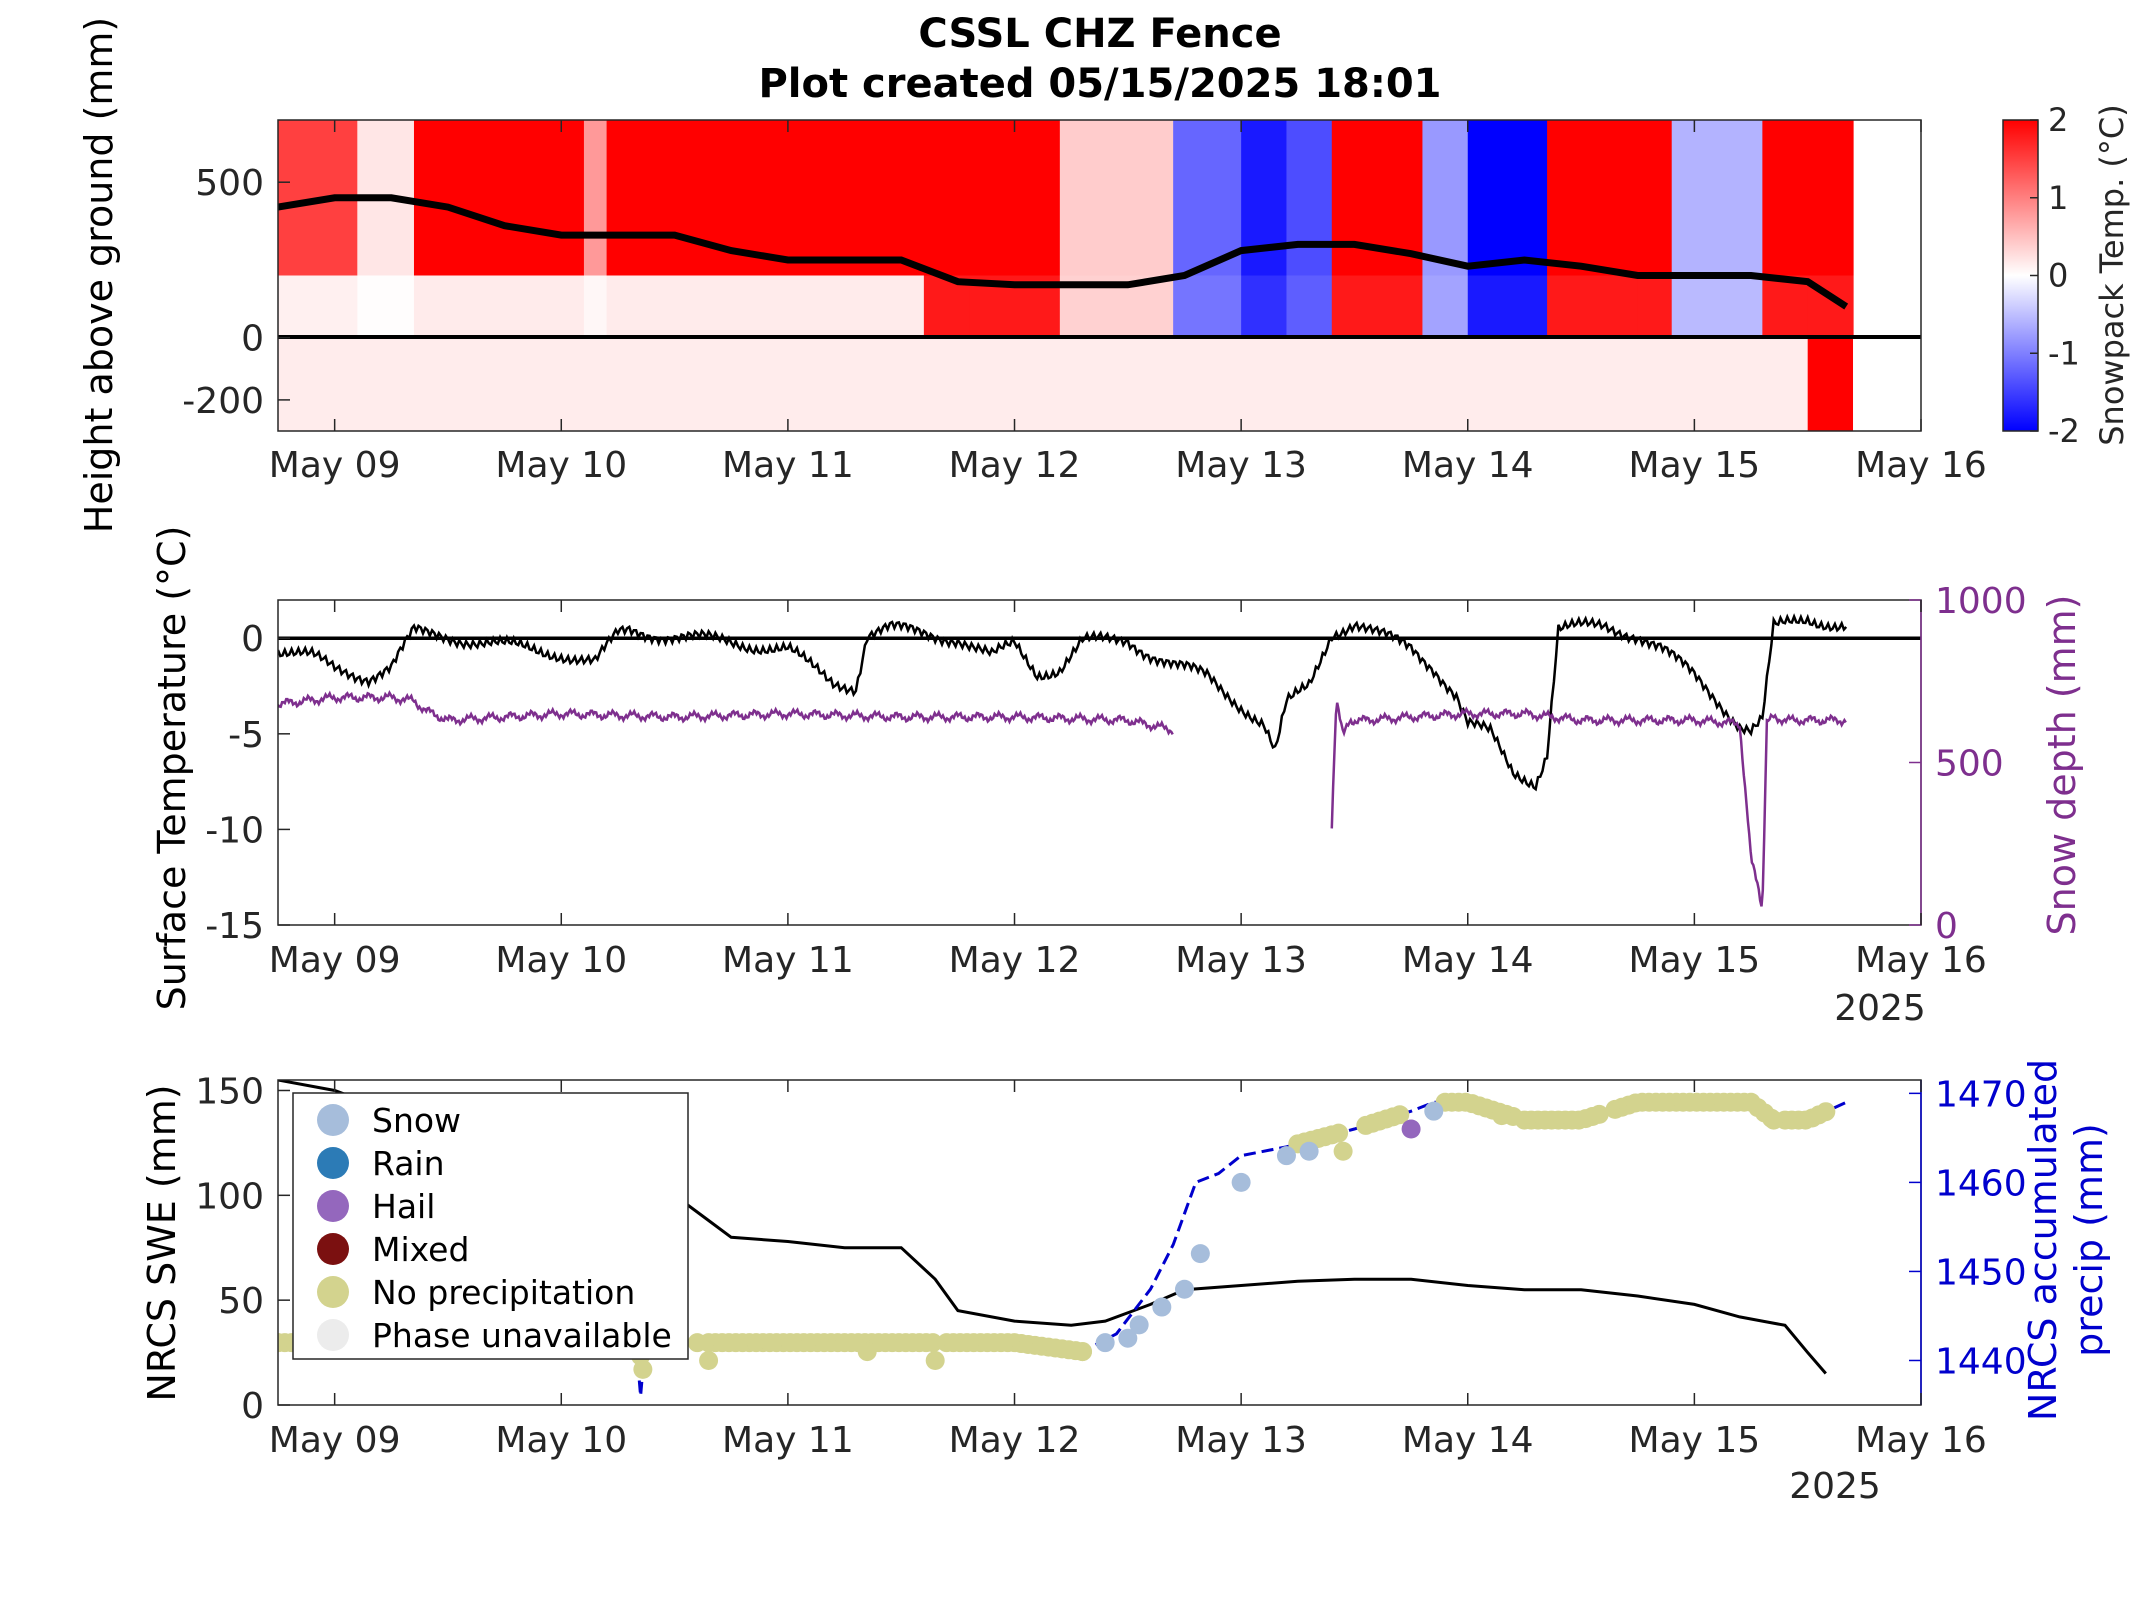  I want to click on colorbar-tick-label: -2, so click(2064, 431).